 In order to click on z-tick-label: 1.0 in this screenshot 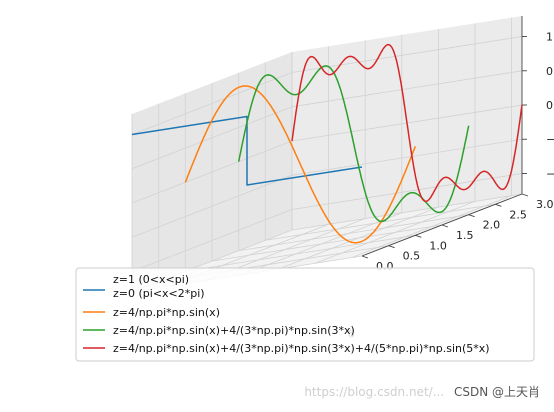, I will do `click(550, 37)`.